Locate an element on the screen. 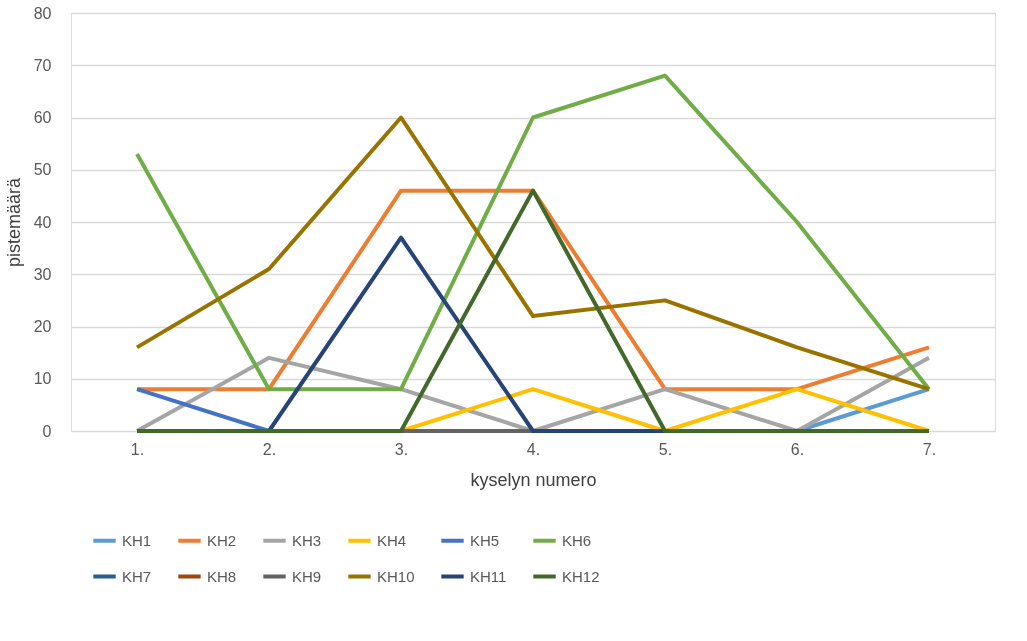 The height and width of the screenshot is (641, 1027). y-tick-label: 50 is located at coordinates (42, 170).